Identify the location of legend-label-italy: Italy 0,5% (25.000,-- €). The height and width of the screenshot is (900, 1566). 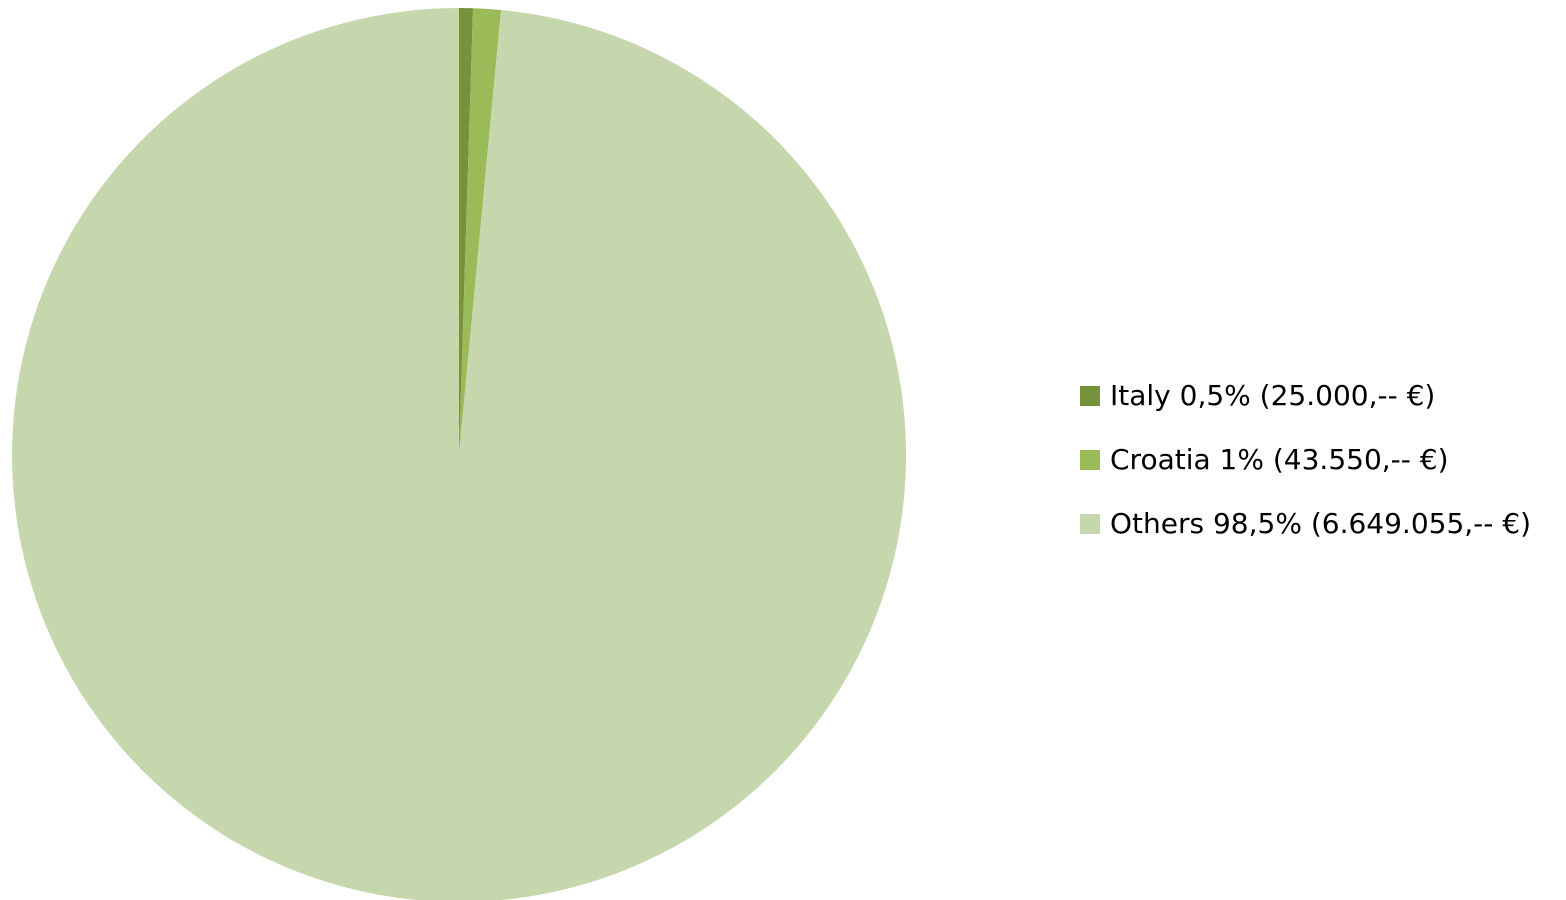
(1273, 395).